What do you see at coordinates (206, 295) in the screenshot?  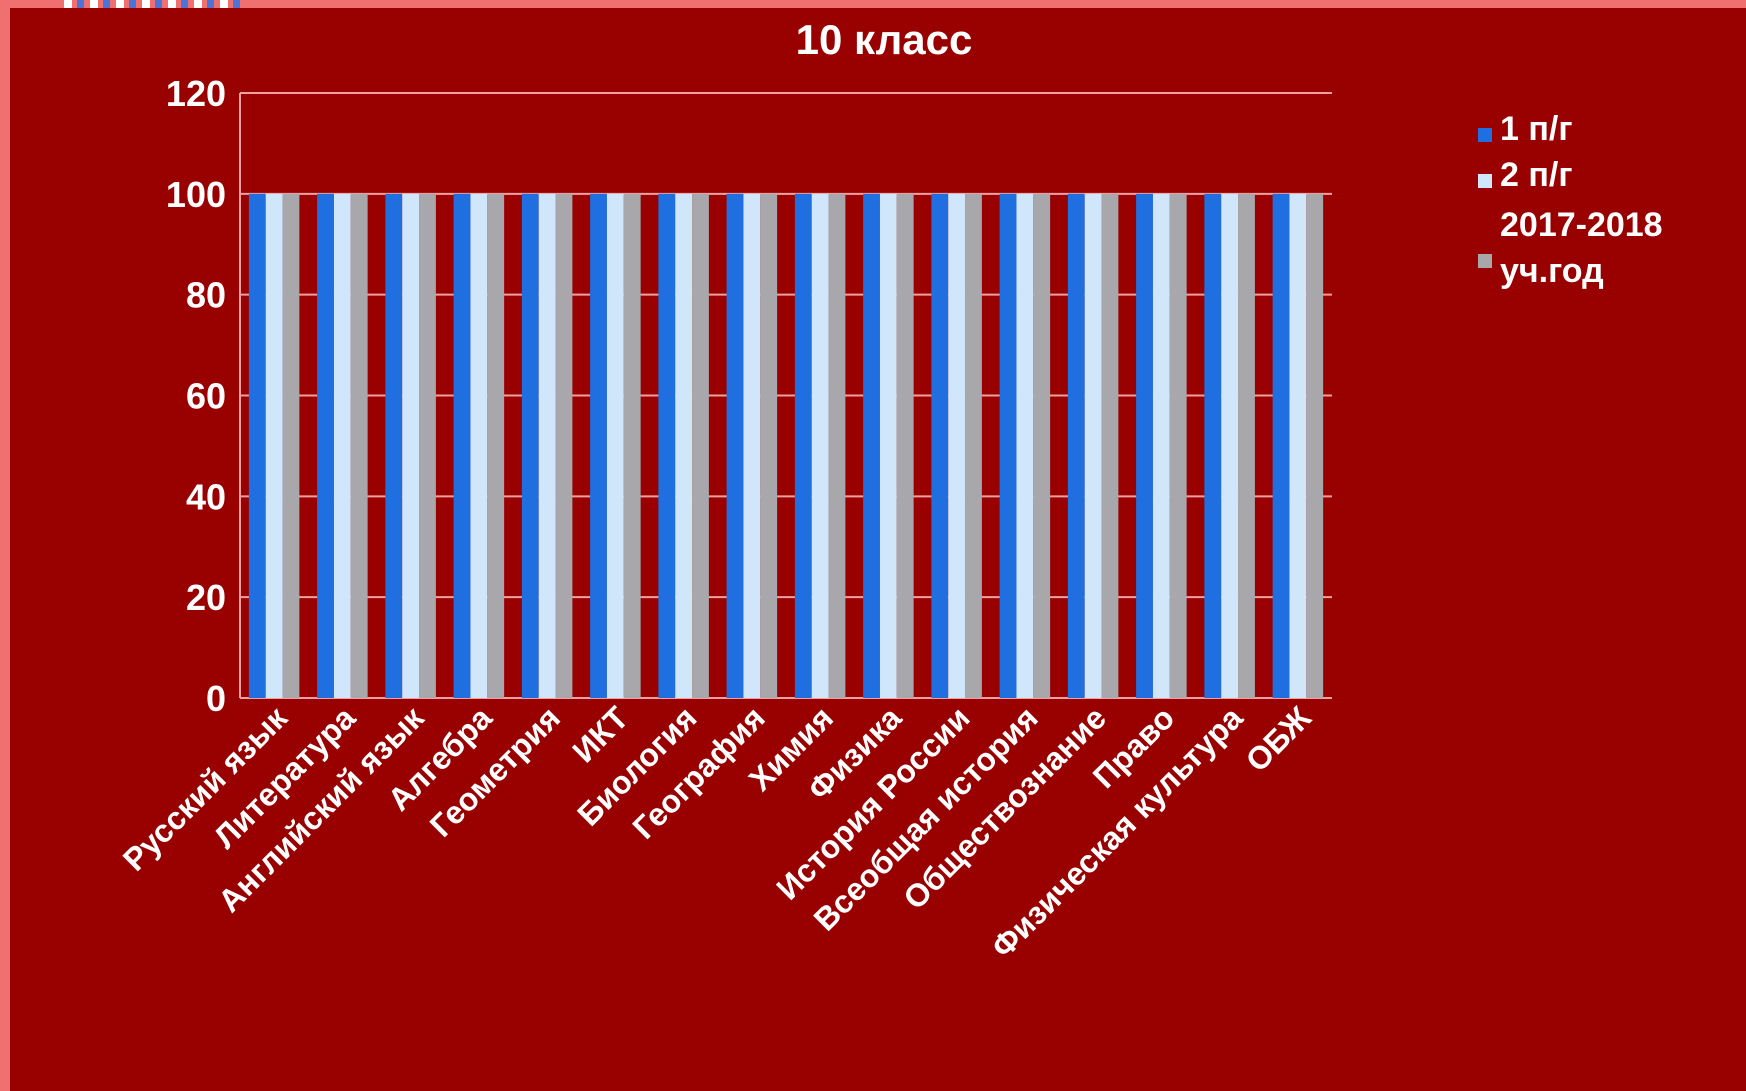 I see `y-tick-label: 80` at bounding box center [206, 295].